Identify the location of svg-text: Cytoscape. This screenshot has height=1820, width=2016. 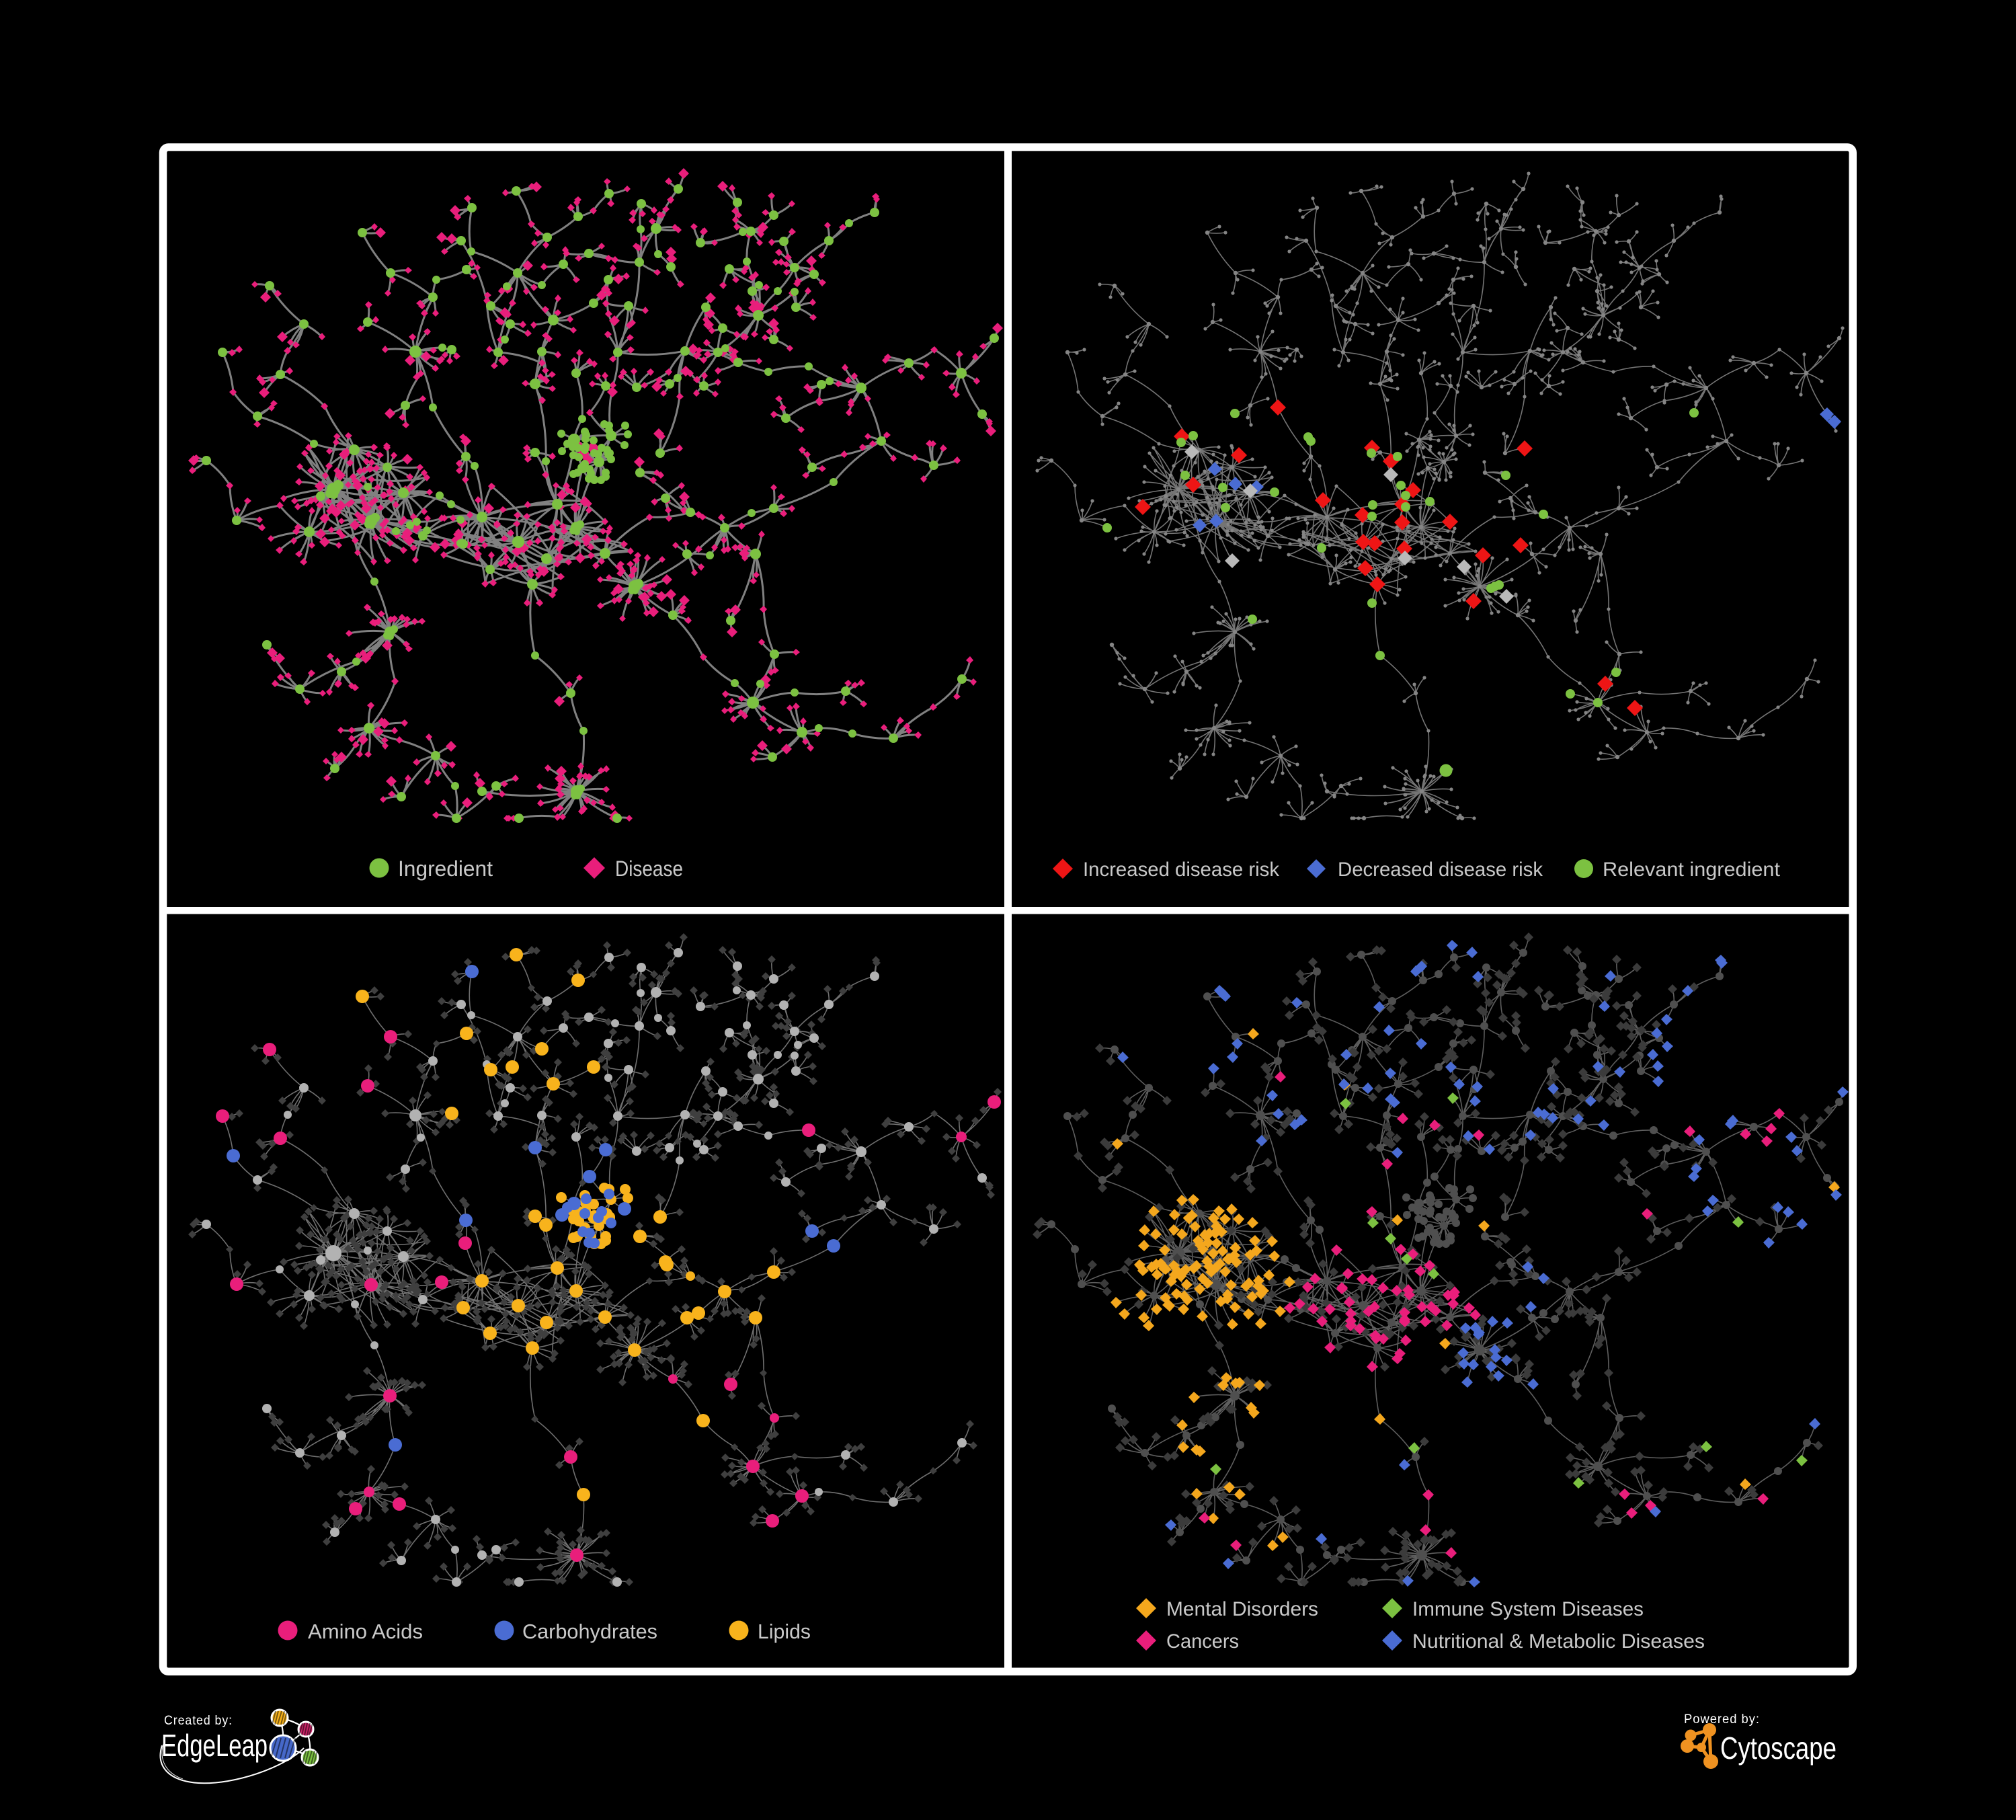
(1778, 1748).